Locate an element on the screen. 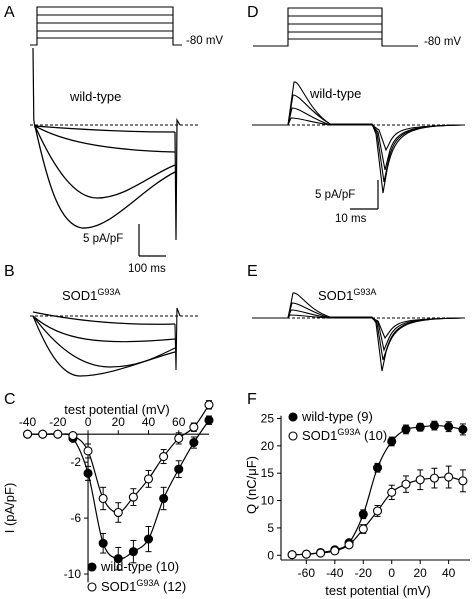  panel-letter-b: B is located at coordinates (9, 271).